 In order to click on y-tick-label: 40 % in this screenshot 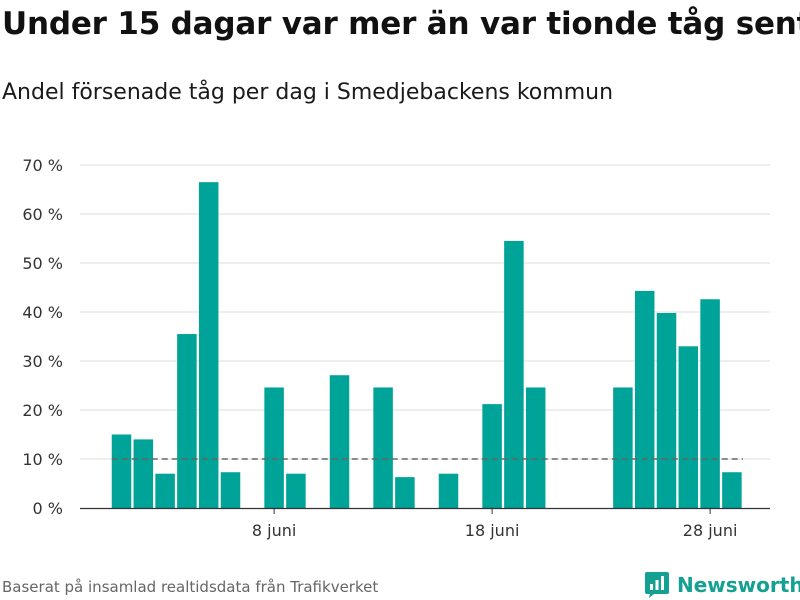, I will do `click(42, 312)`.